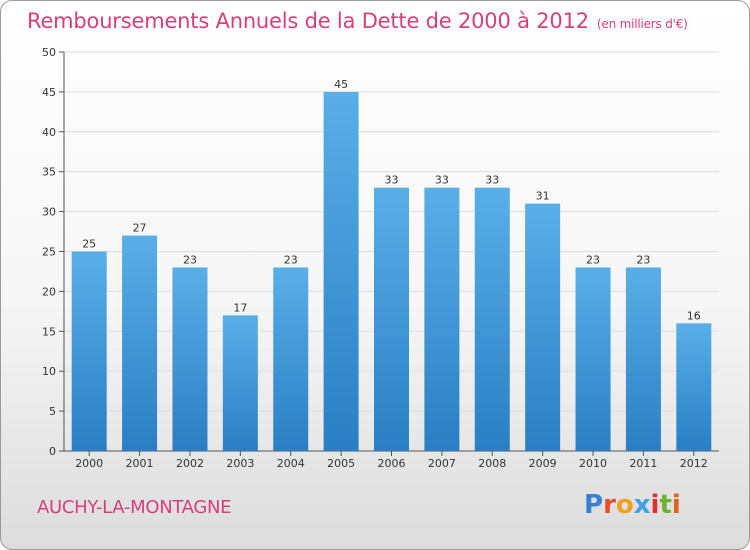  I want to click on bar-2002, so click(190, 359).